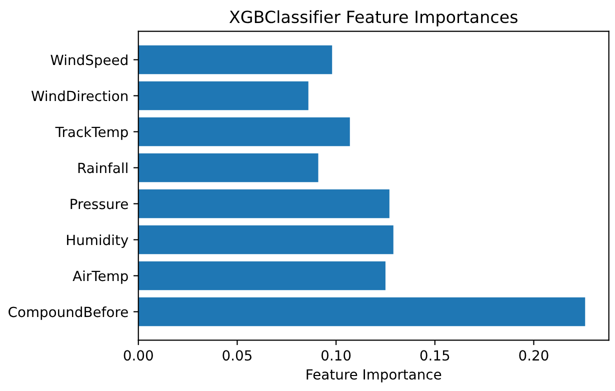 This screenshot has width=615, height=391. What do you see at coordinates (79, 96) in the screenshot?
I see `y-tick-label: WindDirection` at bounding box center [79, 96].